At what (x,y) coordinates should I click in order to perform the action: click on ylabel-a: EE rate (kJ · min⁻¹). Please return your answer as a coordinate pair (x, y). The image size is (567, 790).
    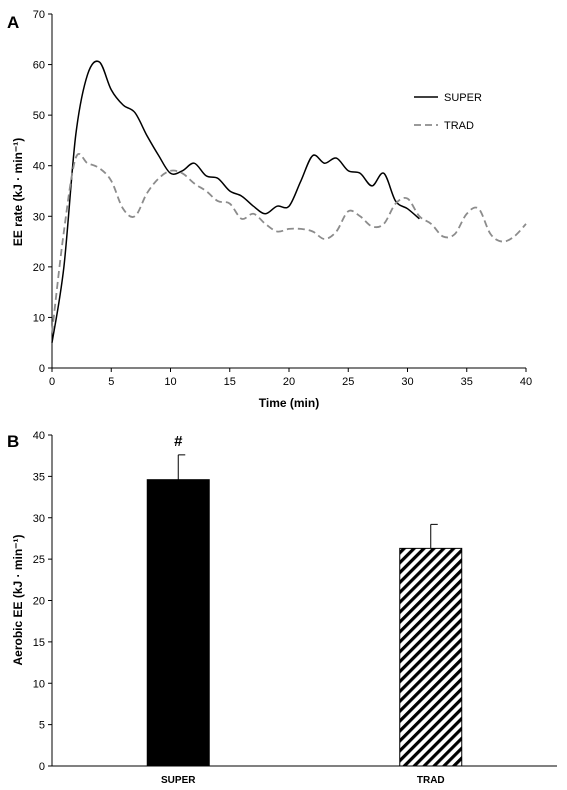
    Looking at the image, I should click on (18, 192).